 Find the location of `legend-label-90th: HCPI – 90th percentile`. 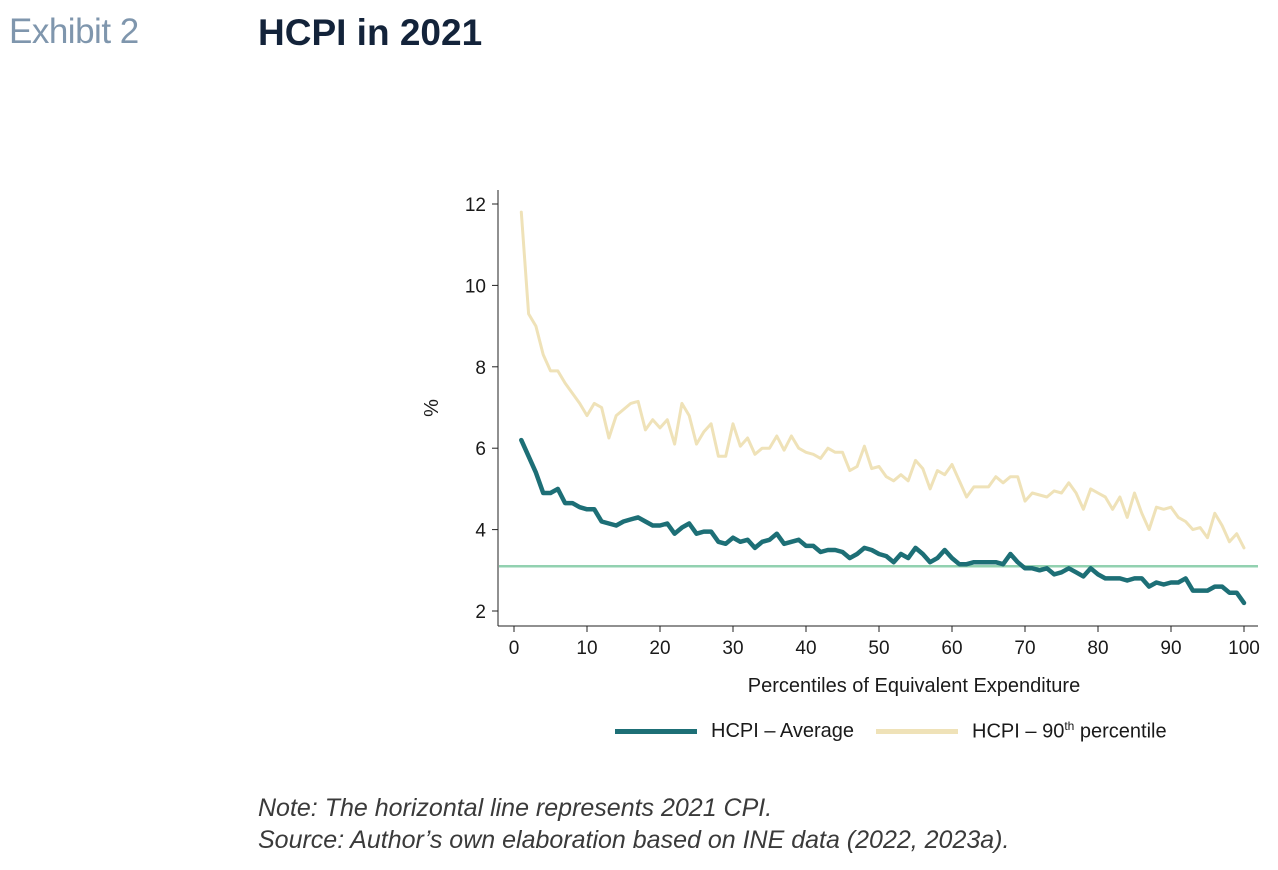

legend-label-90th: HCPI – 90th percentile is located at coordinates (1069, 731).